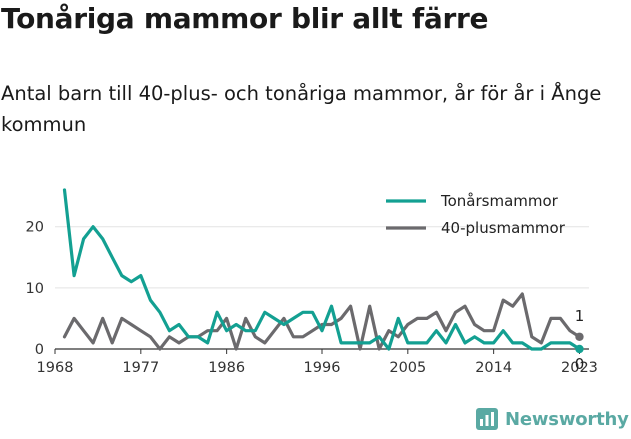  What do you see at coordinates (322, 368) in the screenshot?
I see `x-tick-label: 1996` at bounding box center [322, 368].